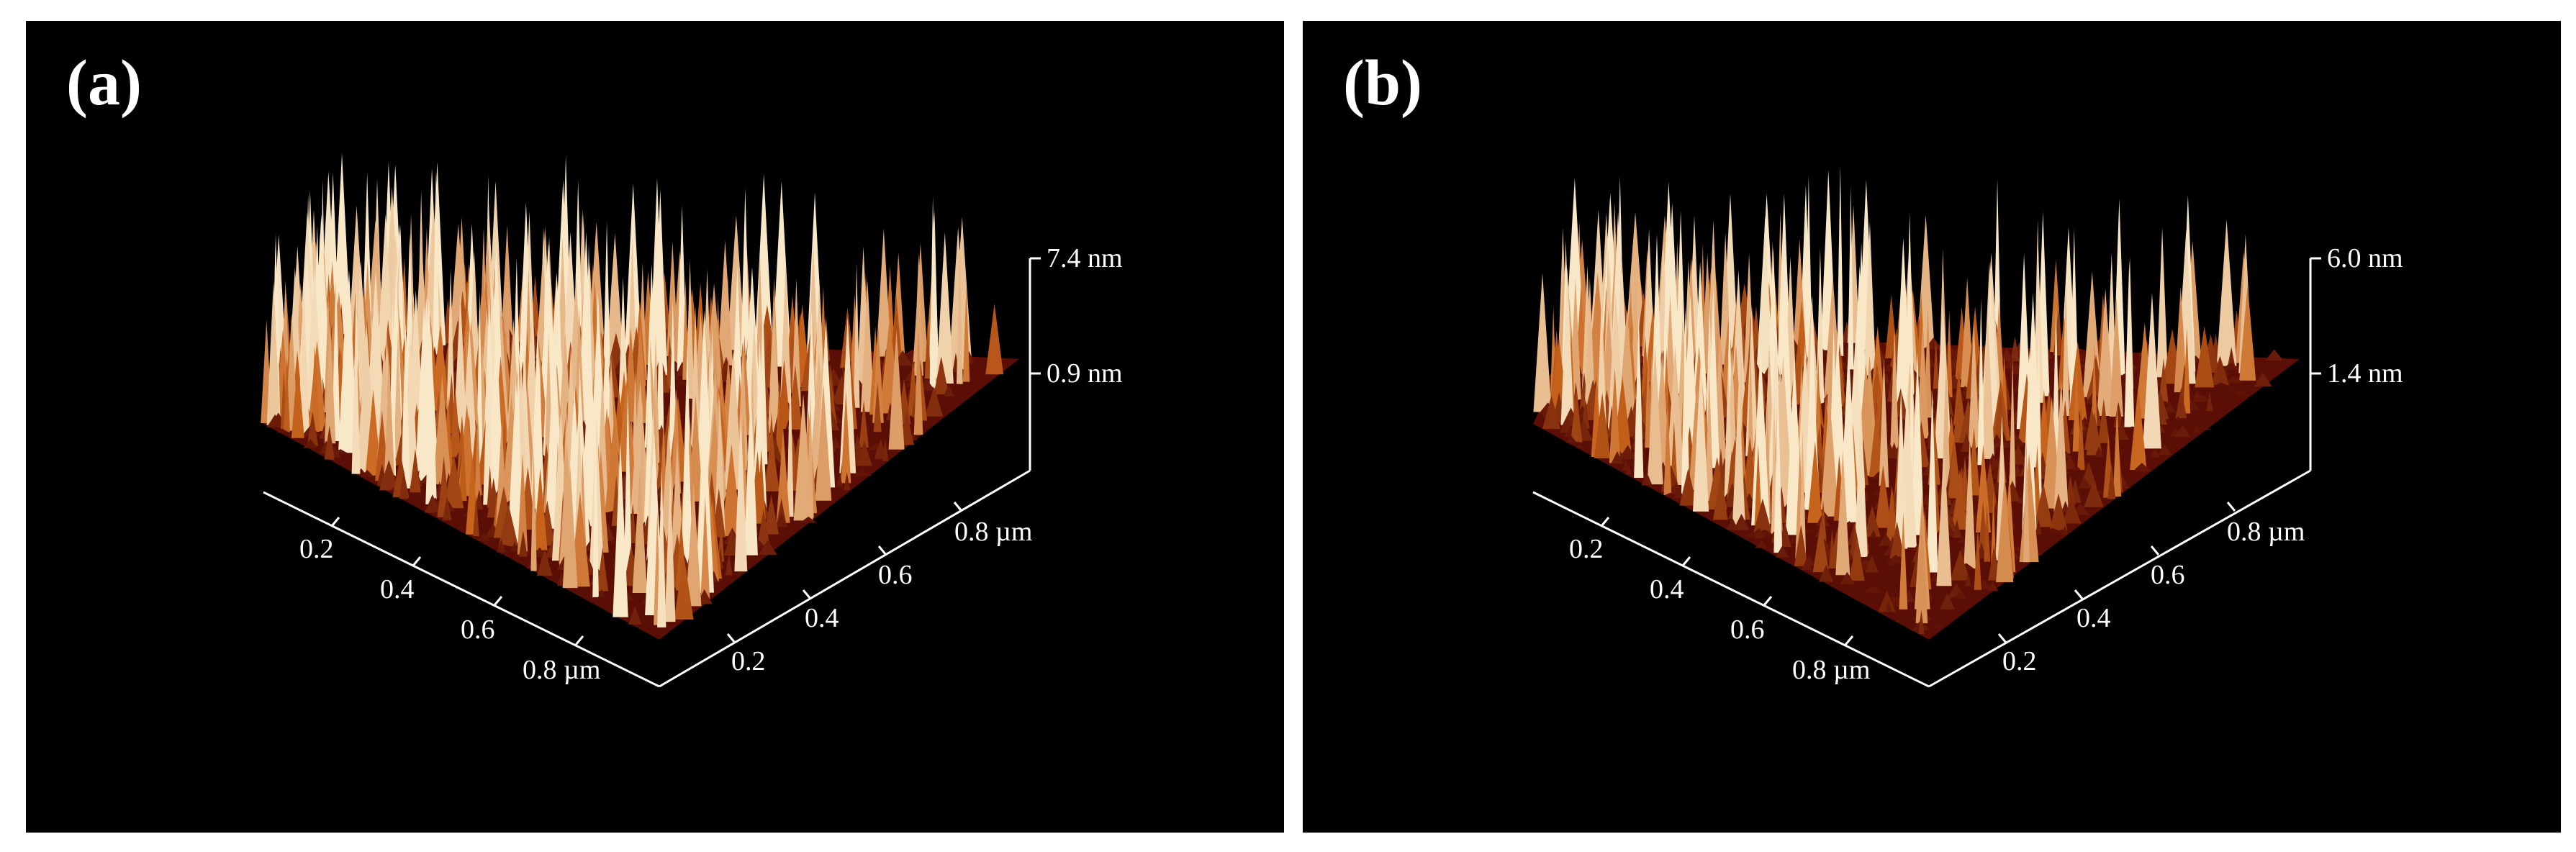 The width and height of the screenshot is (2576, 852). What do you see at coordinates (104, 83) in the screenshot?
I see `panel-label-a: (a)` at bounding box center [104, 83].